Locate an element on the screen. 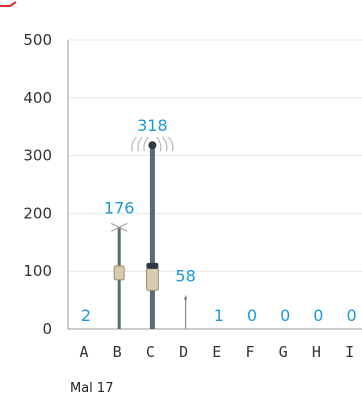  x-tick-label: H is located at coordinates (316, 352).